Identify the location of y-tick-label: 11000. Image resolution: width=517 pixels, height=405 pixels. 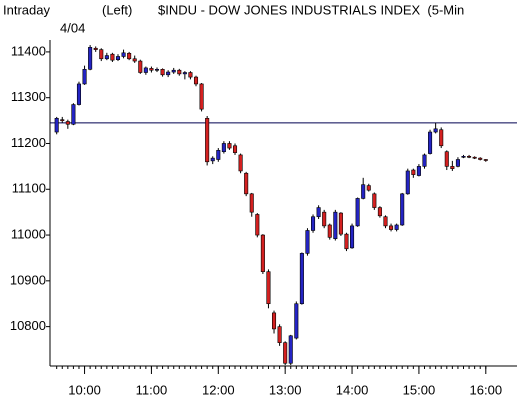
(28, 233).